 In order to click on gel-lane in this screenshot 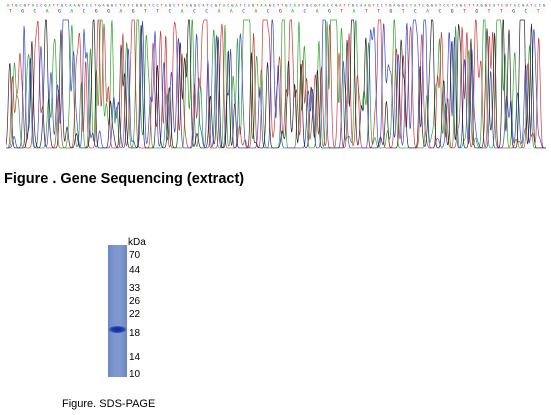, I will do `click(117, 311)`.